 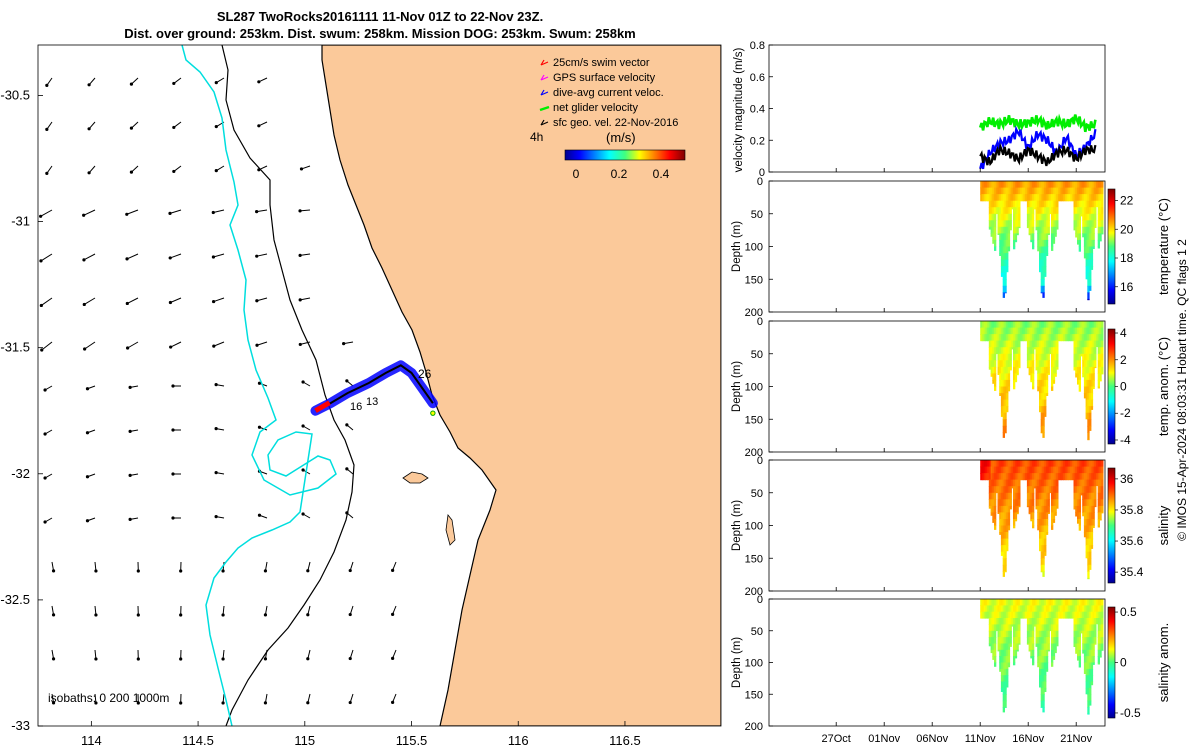 I want to click on section-colorbar, so click(x=1111, y=525).